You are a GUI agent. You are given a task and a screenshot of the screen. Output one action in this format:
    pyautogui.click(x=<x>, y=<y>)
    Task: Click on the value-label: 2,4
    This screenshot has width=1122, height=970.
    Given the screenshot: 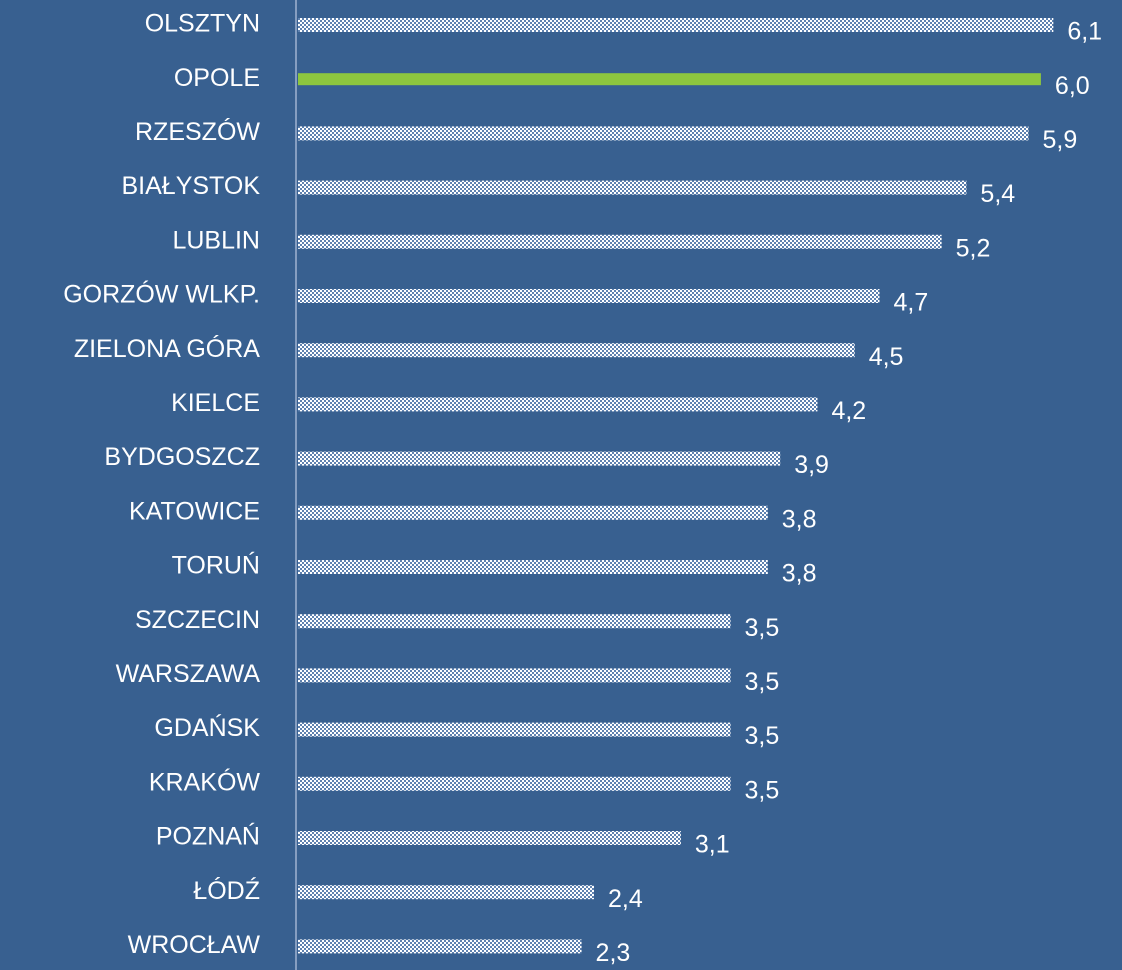 What is the action you would take?
    pyautogui.click(x=625, y=899)
    